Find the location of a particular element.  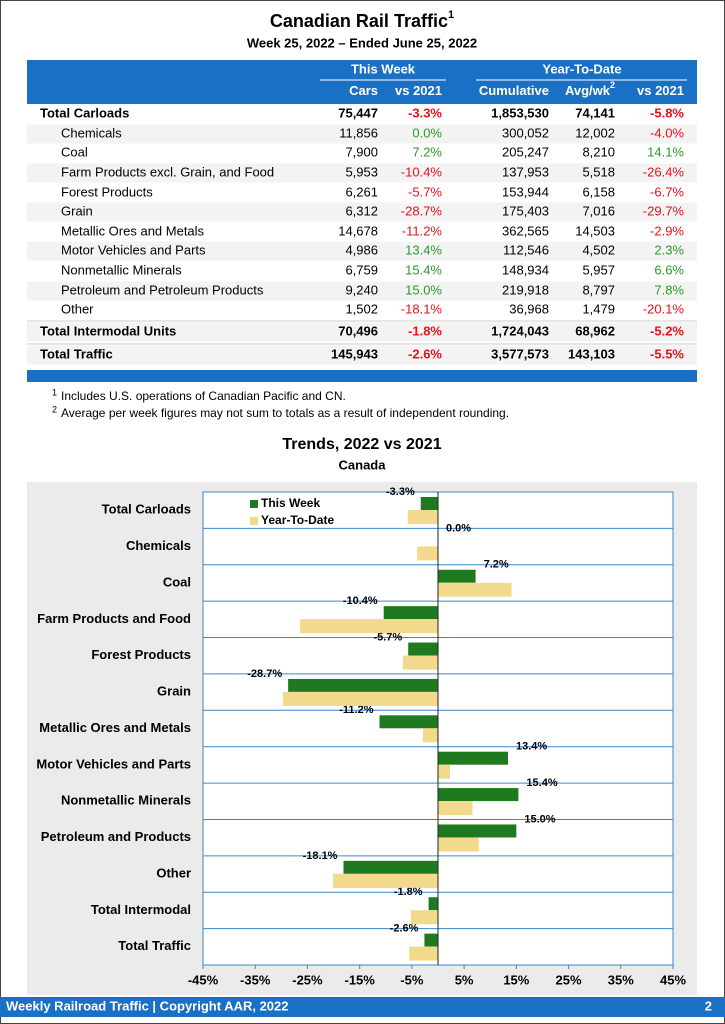

title: Canadian Rail Traffic1 is located at coordinates (362, 20).